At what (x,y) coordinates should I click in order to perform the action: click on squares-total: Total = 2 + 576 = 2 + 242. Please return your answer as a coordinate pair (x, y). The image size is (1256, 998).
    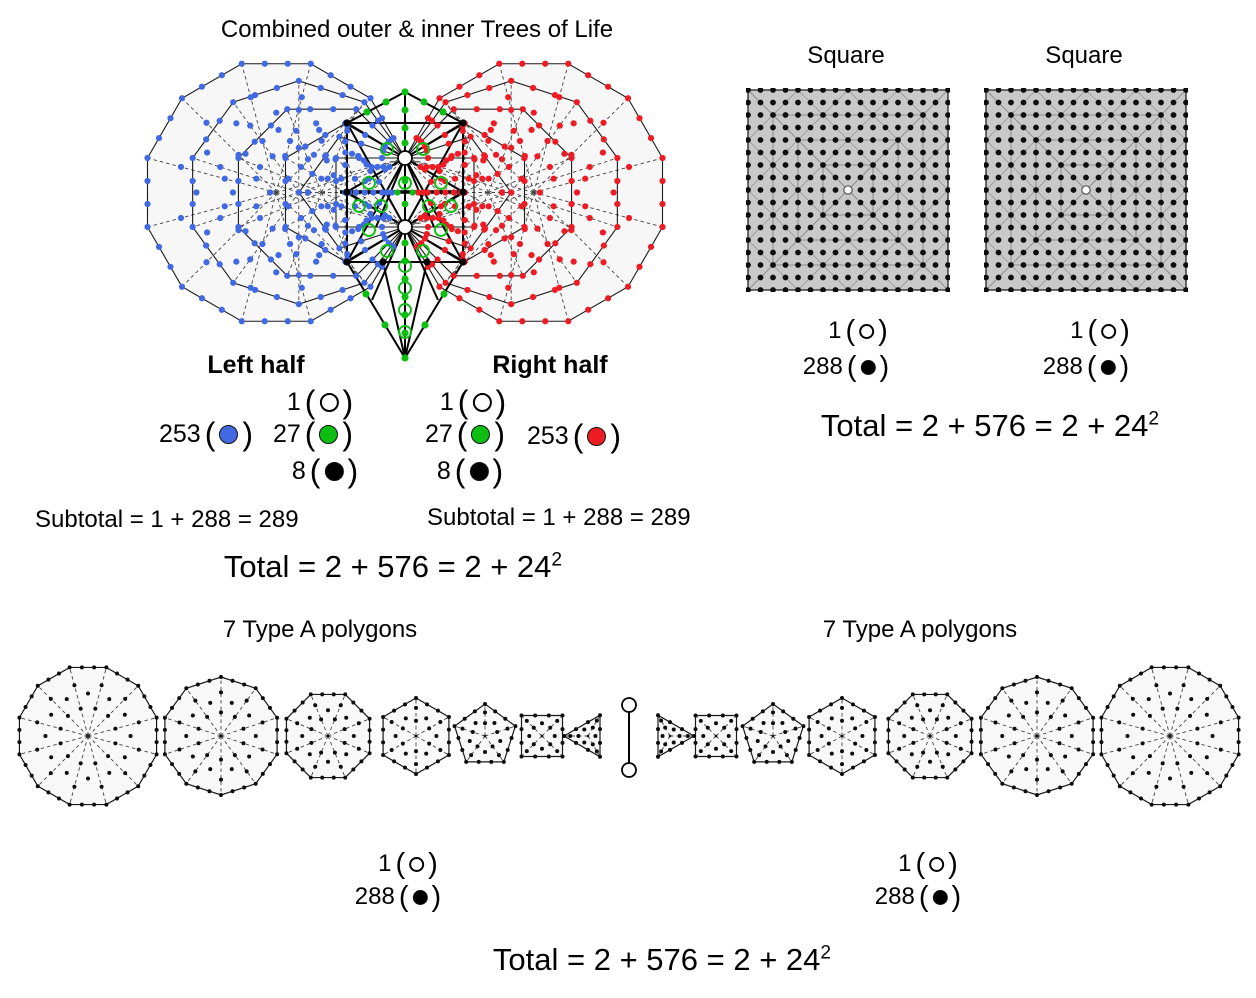
    Looking at the image, I should click on (990, 426).